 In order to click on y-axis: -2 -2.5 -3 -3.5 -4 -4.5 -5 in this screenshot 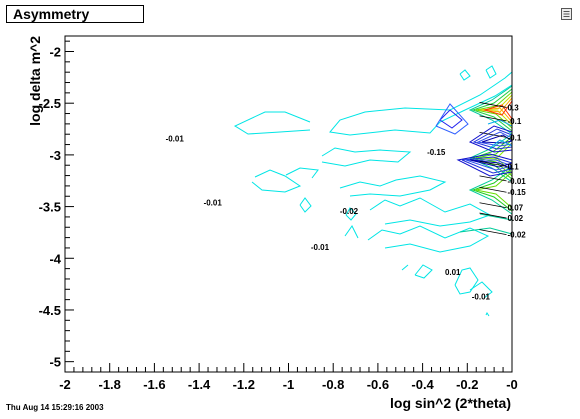, I will do `click(56, 206)`.